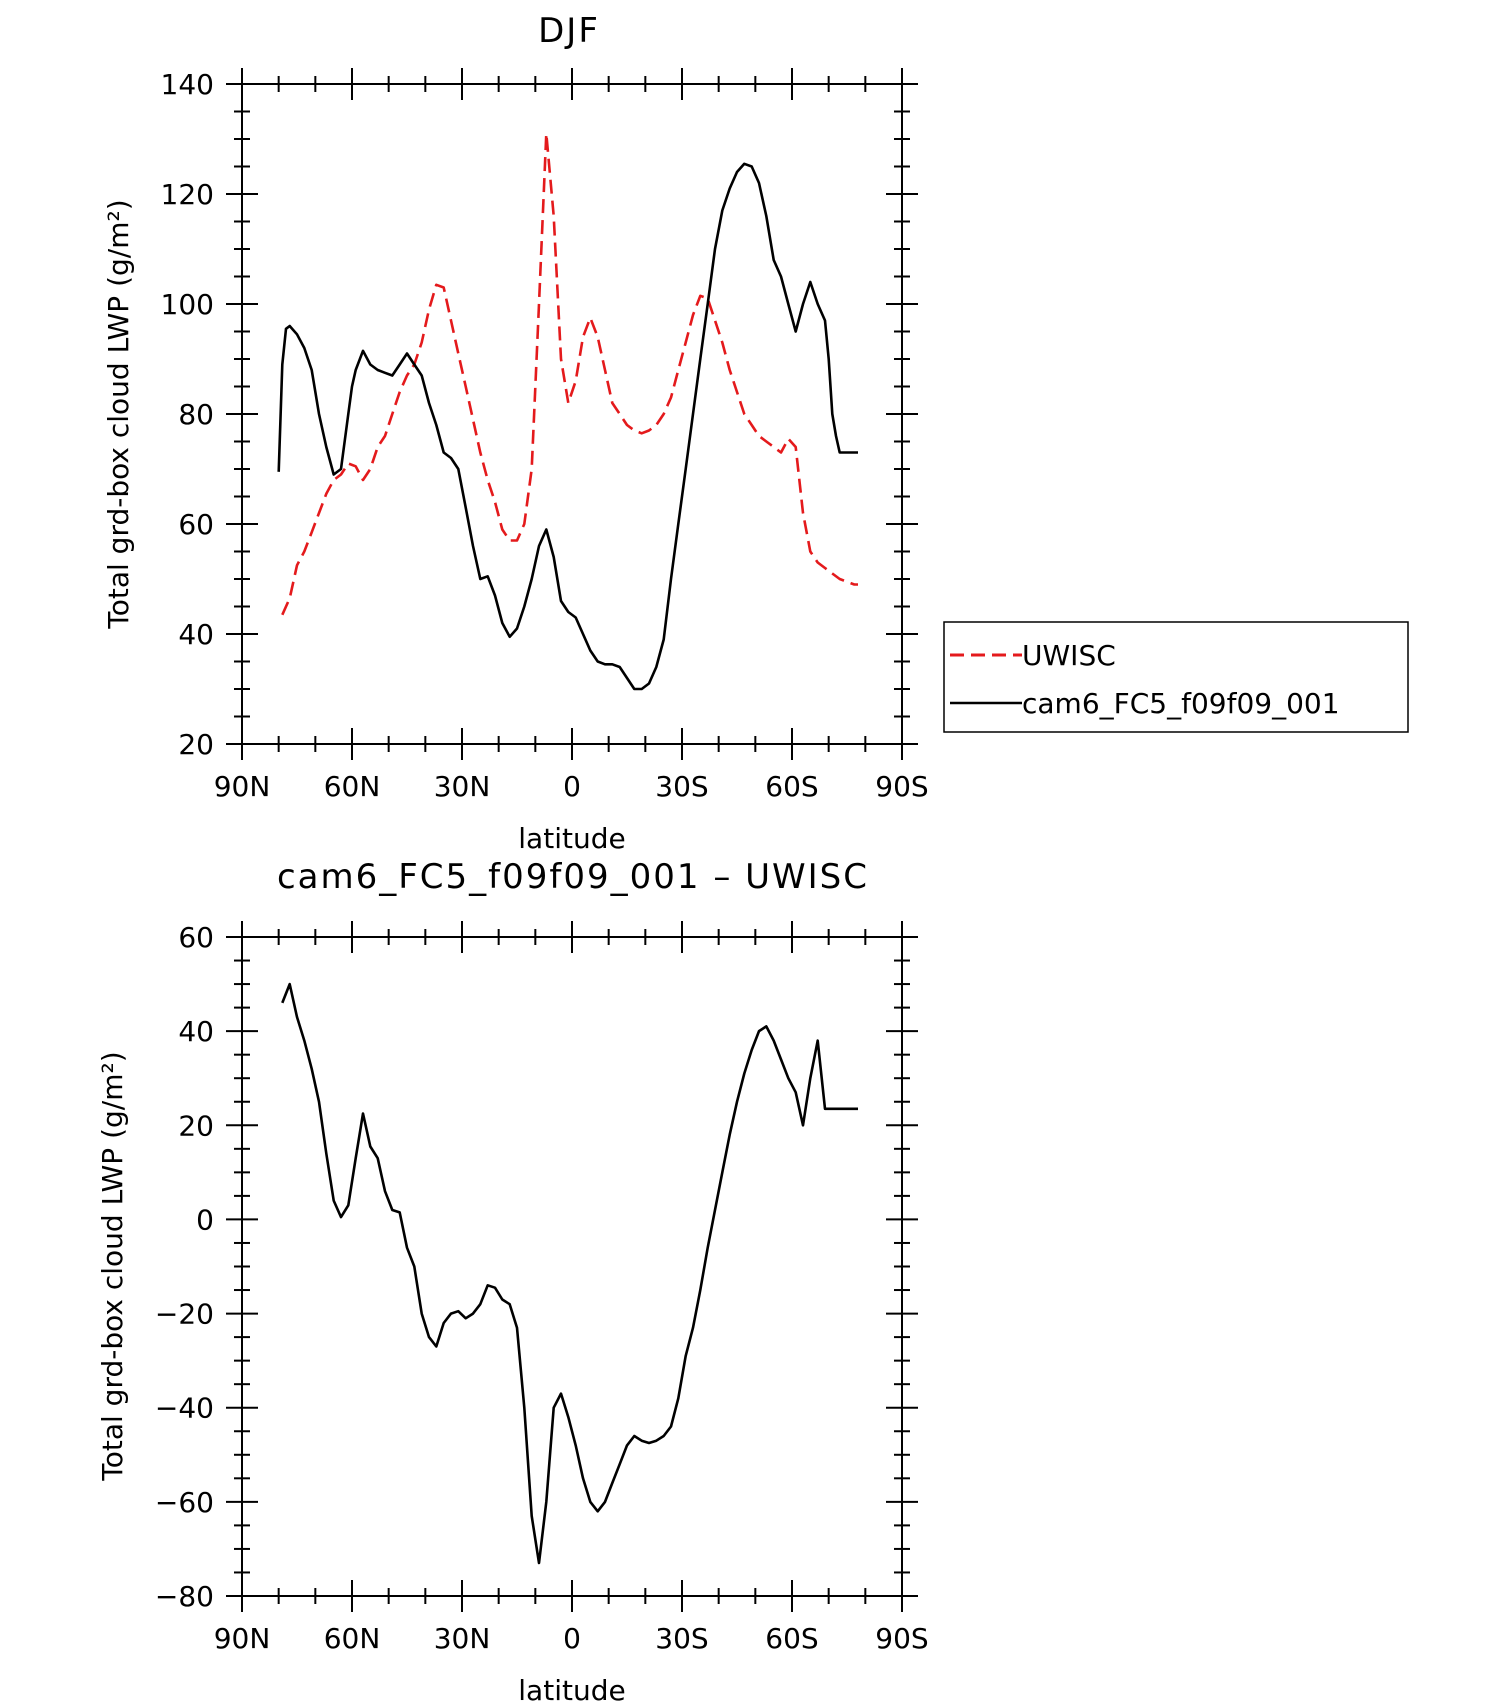 The image size is (1498, 1702). I want to click on y-tick-label: −20, so click(184, 1314).